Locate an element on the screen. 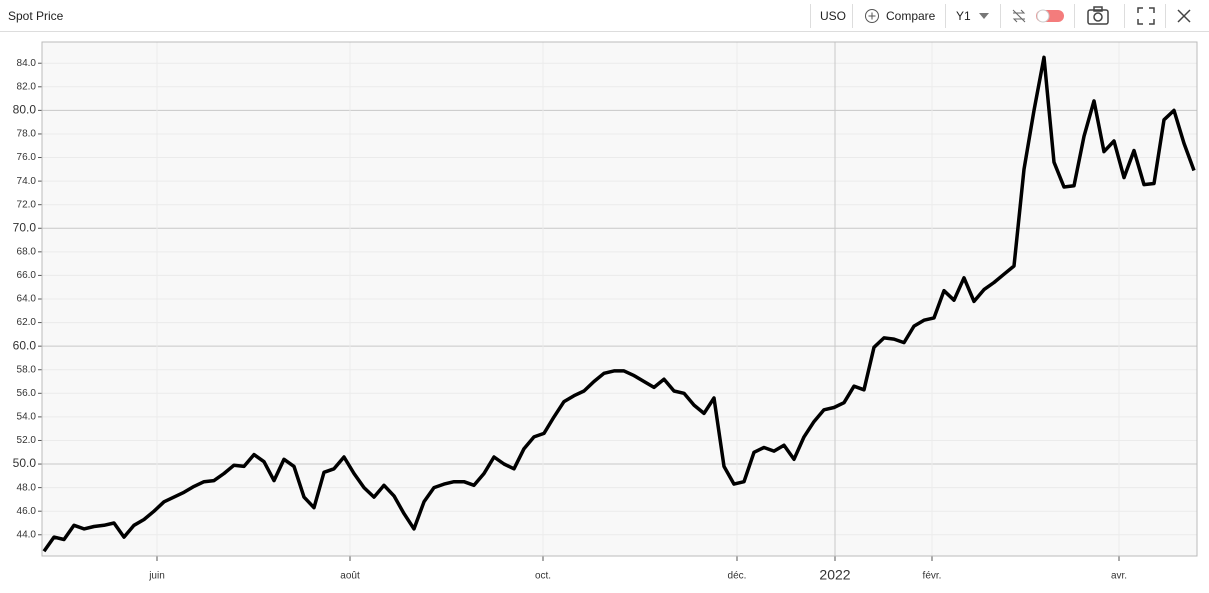 The width and height of the screenshot is (1209, 593). x-tick-label: févr. is located at coordinates (932, 576).